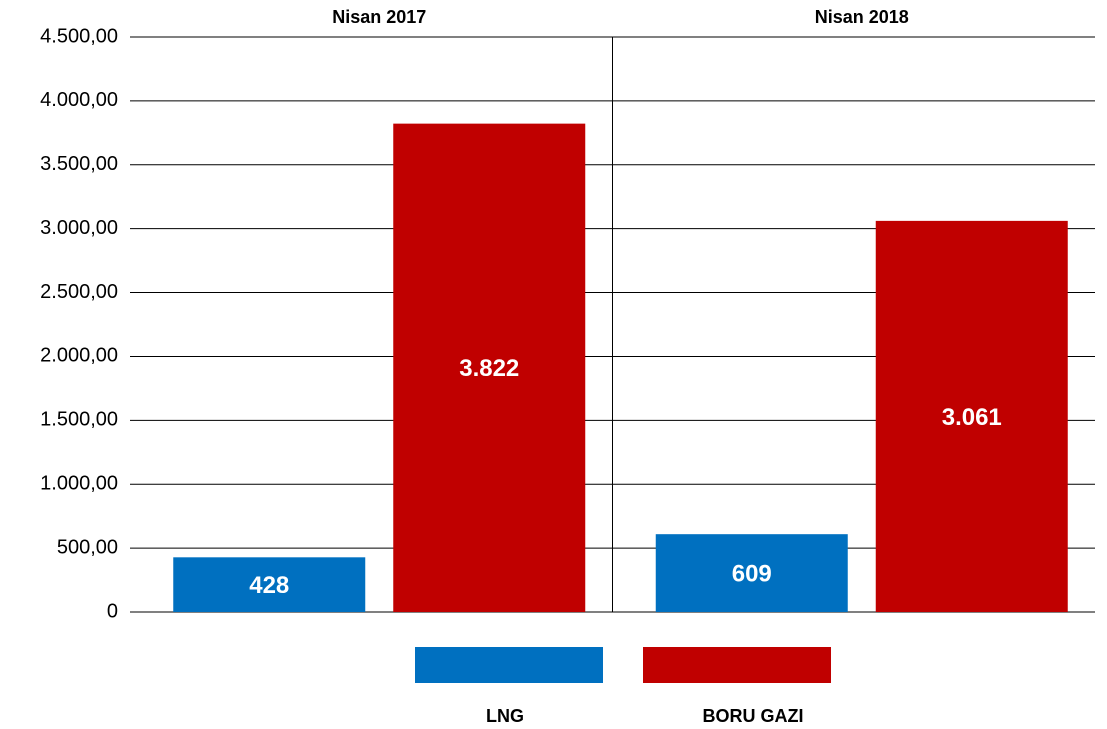 This screenshot has height=729, width=1107. Describe the element at coordinates (87, 547) in the screenshot. I see `y-tick-label: 500,00` at that location.